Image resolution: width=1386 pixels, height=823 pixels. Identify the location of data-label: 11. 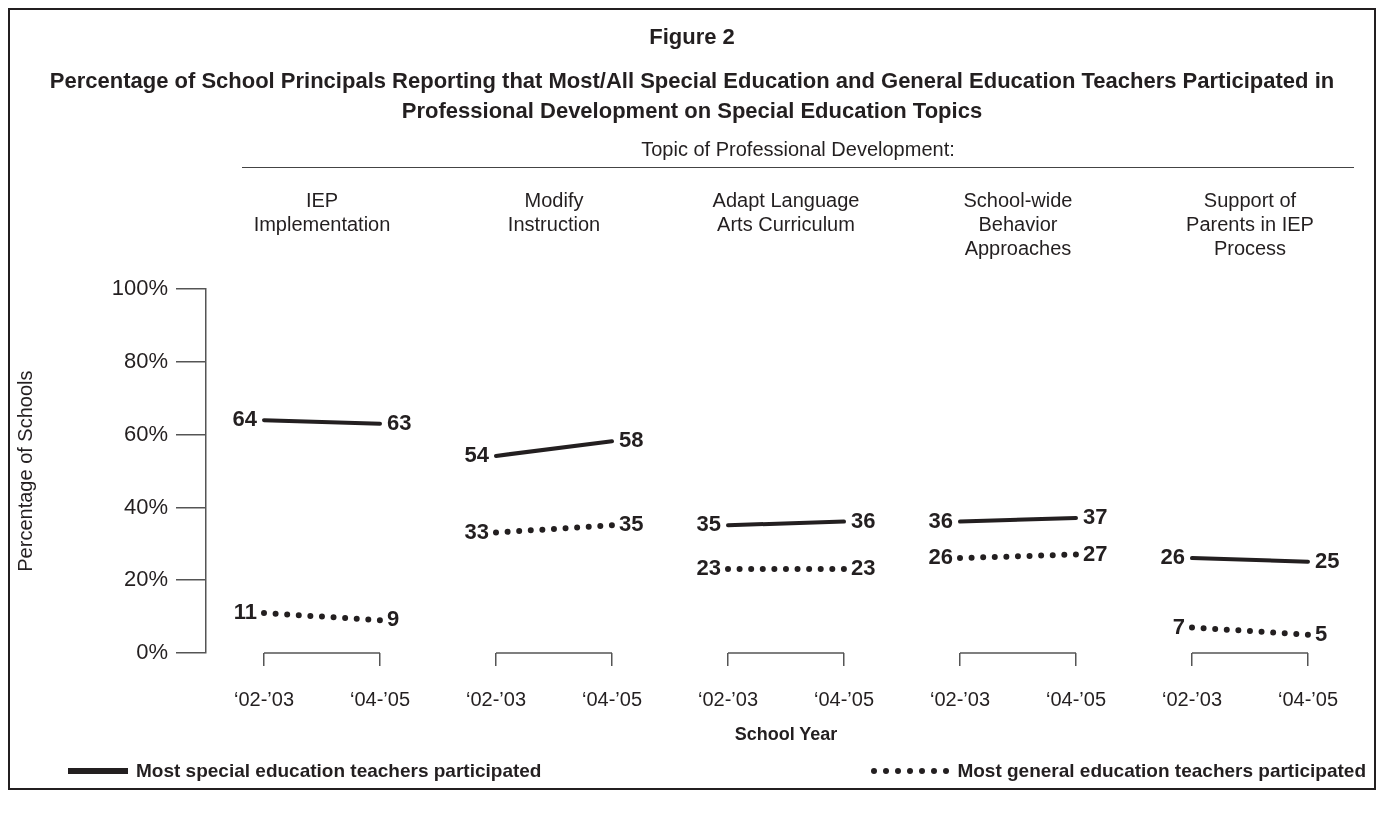
(245, 612).